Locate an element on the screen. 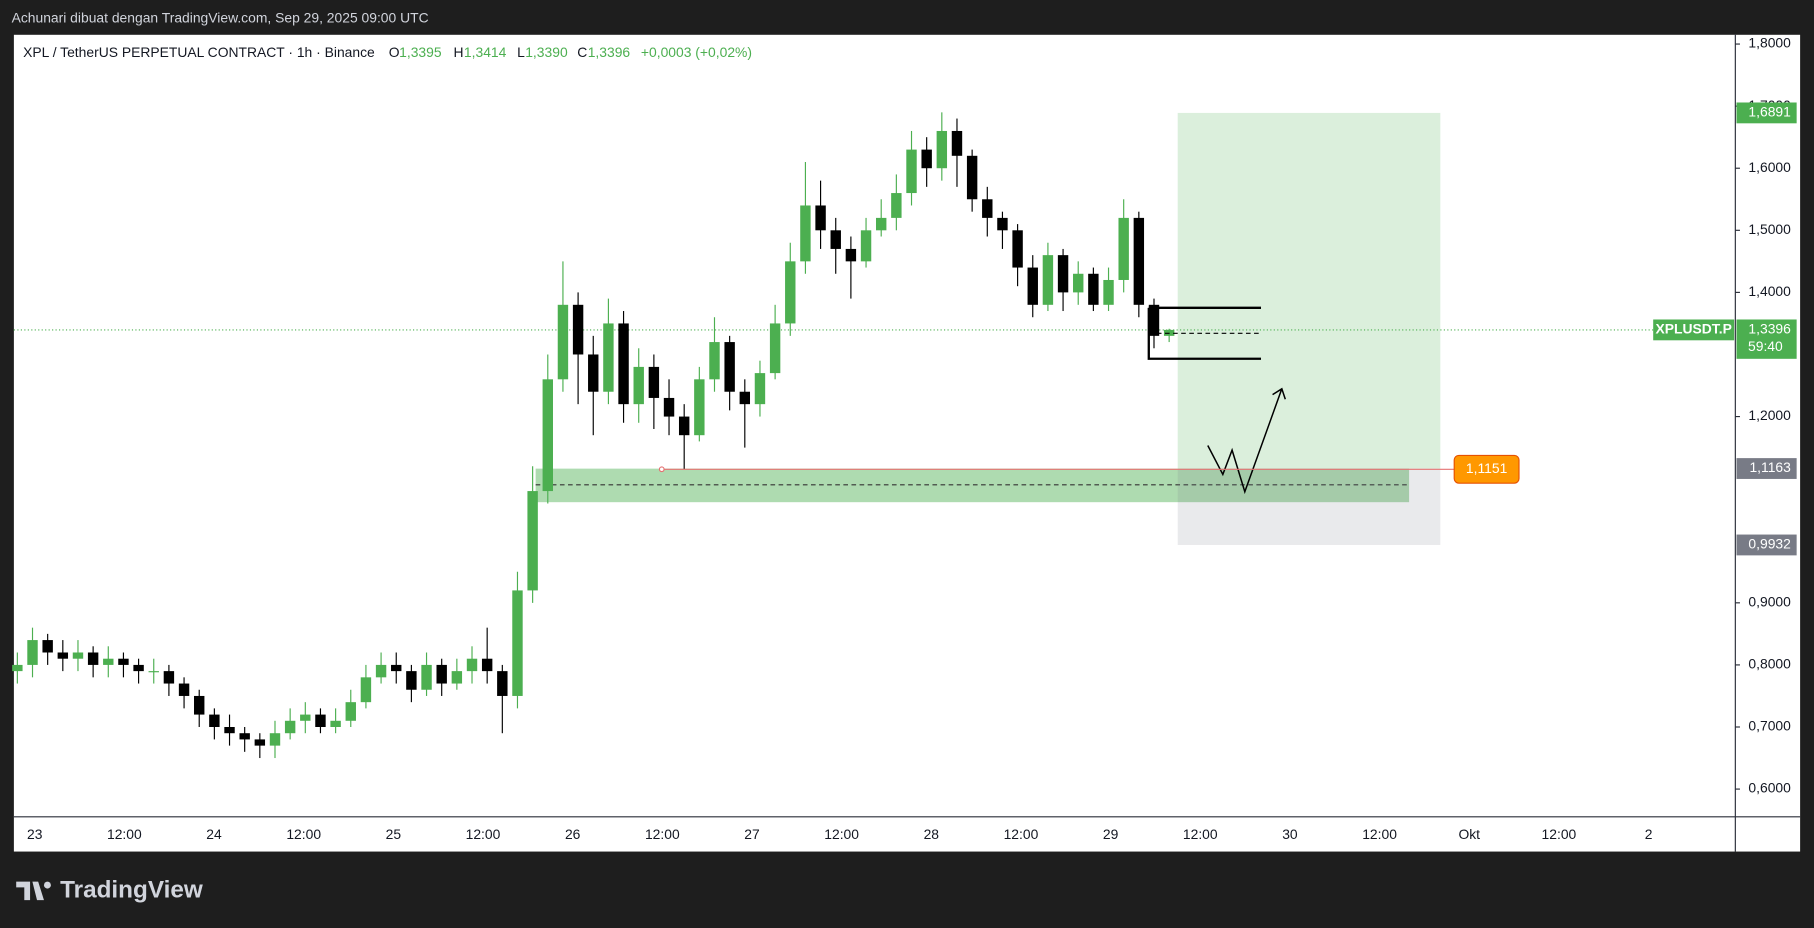  logo-text: TradingView is located at coordinates (131, 889).